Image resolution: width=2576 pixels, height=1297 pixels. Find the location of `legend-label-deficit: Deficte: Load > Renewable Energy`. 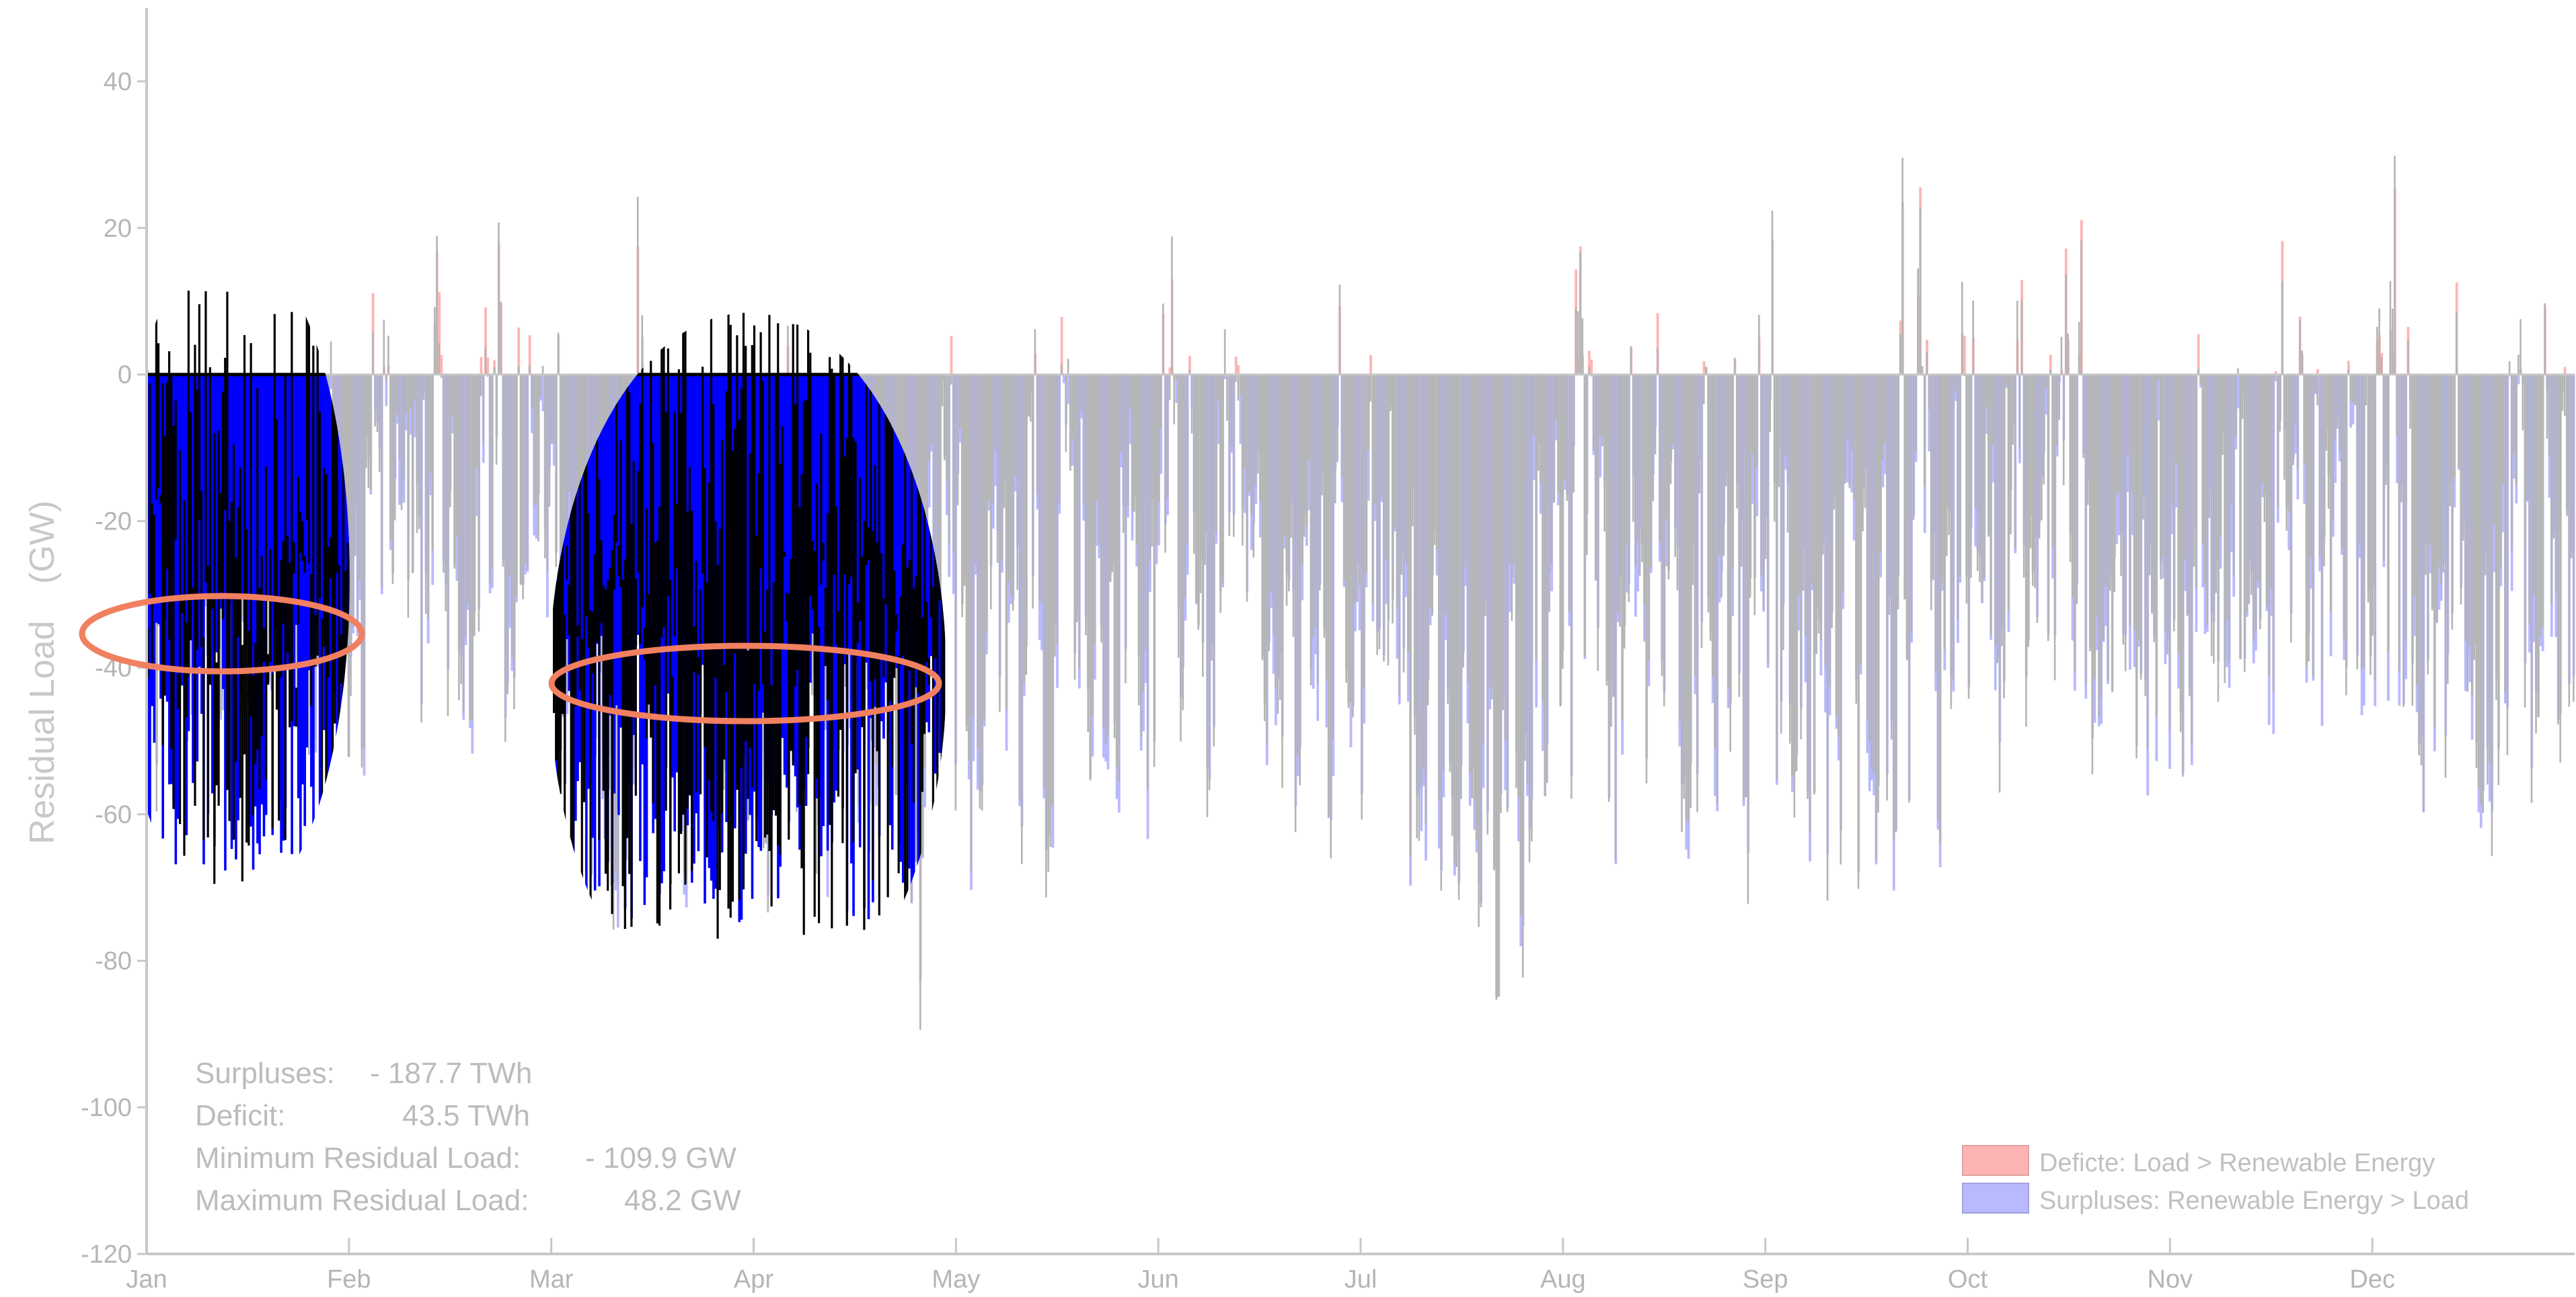

legend-label-deficit: Deficte: Load > Renewable Energy is located at coordinates (2237, 1163).